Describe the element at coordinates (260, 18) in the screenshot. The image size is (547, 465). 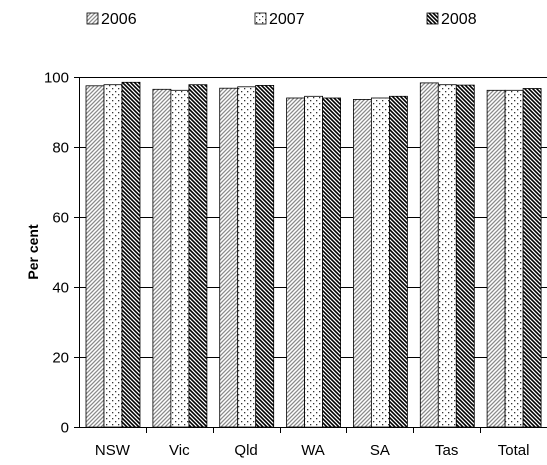
I see `legend-swatch-2007` at that location.